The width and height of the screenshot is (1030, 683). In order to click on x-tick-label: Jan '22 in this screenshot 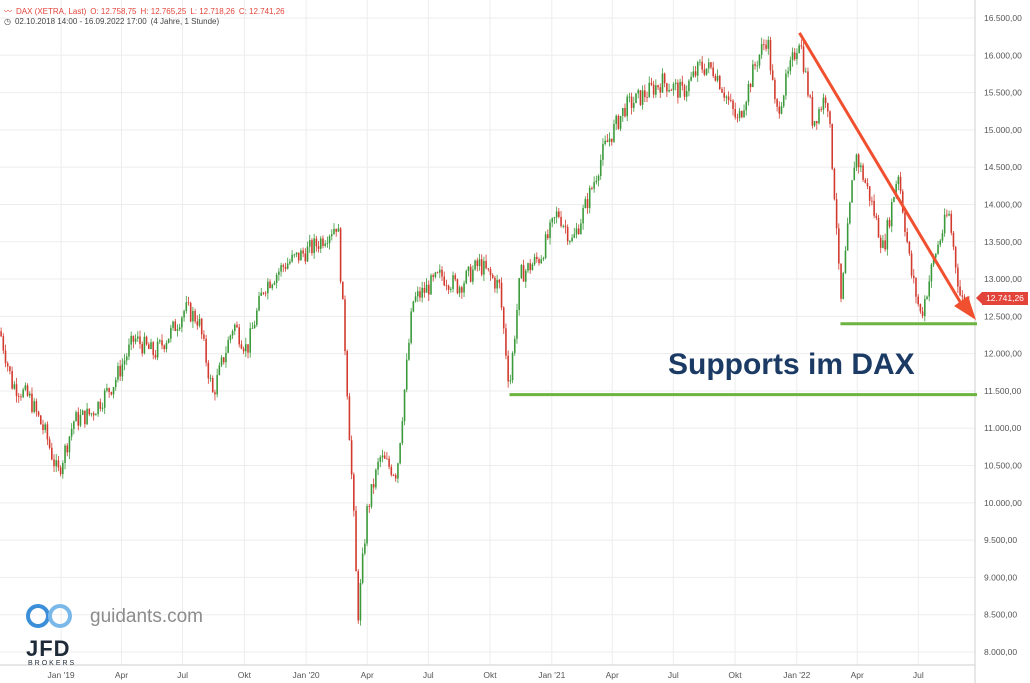, I will do `click(796, 675)`.